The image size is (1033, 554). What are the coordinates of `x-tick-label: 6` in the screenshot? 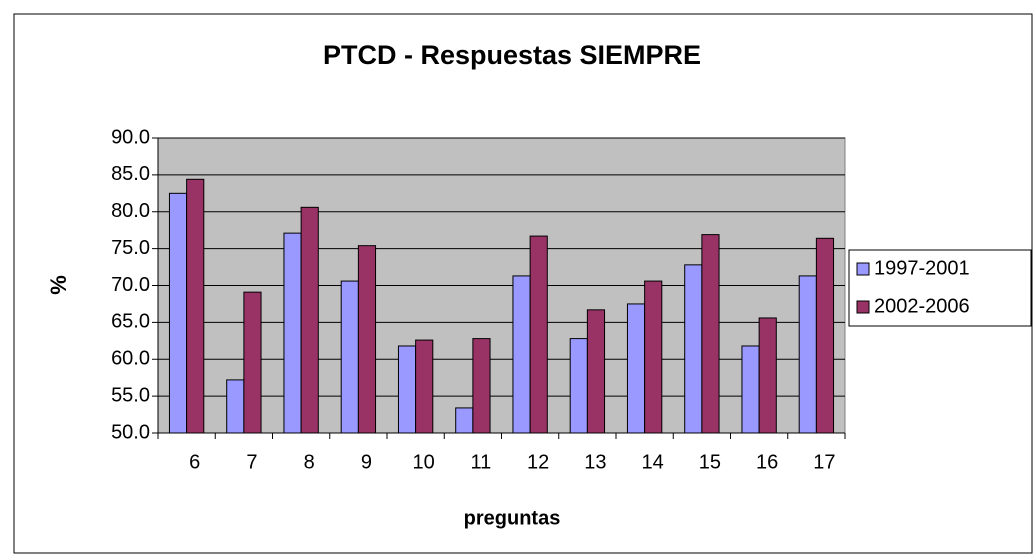 It's located at (194, 462).